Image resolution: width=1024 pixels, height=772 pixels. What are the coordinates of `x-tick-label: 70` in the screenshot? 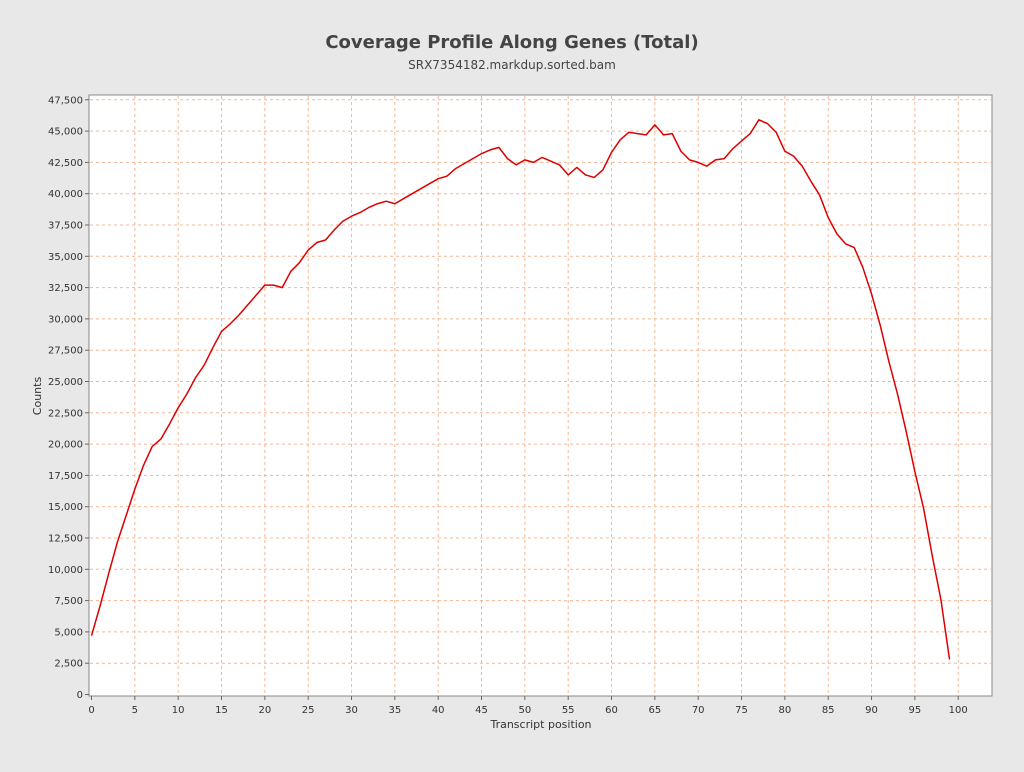 It's located at (698, 710).